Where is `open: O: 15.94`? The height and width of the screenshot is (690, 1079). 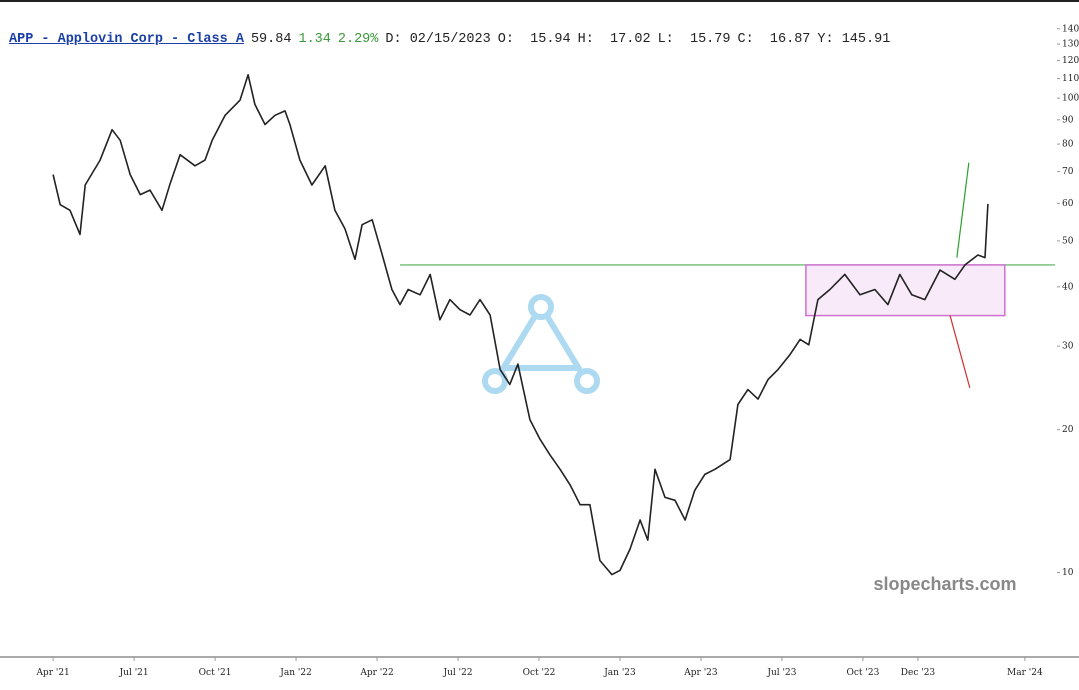
open: O: 15.94 is located at coordinates (534, 39).